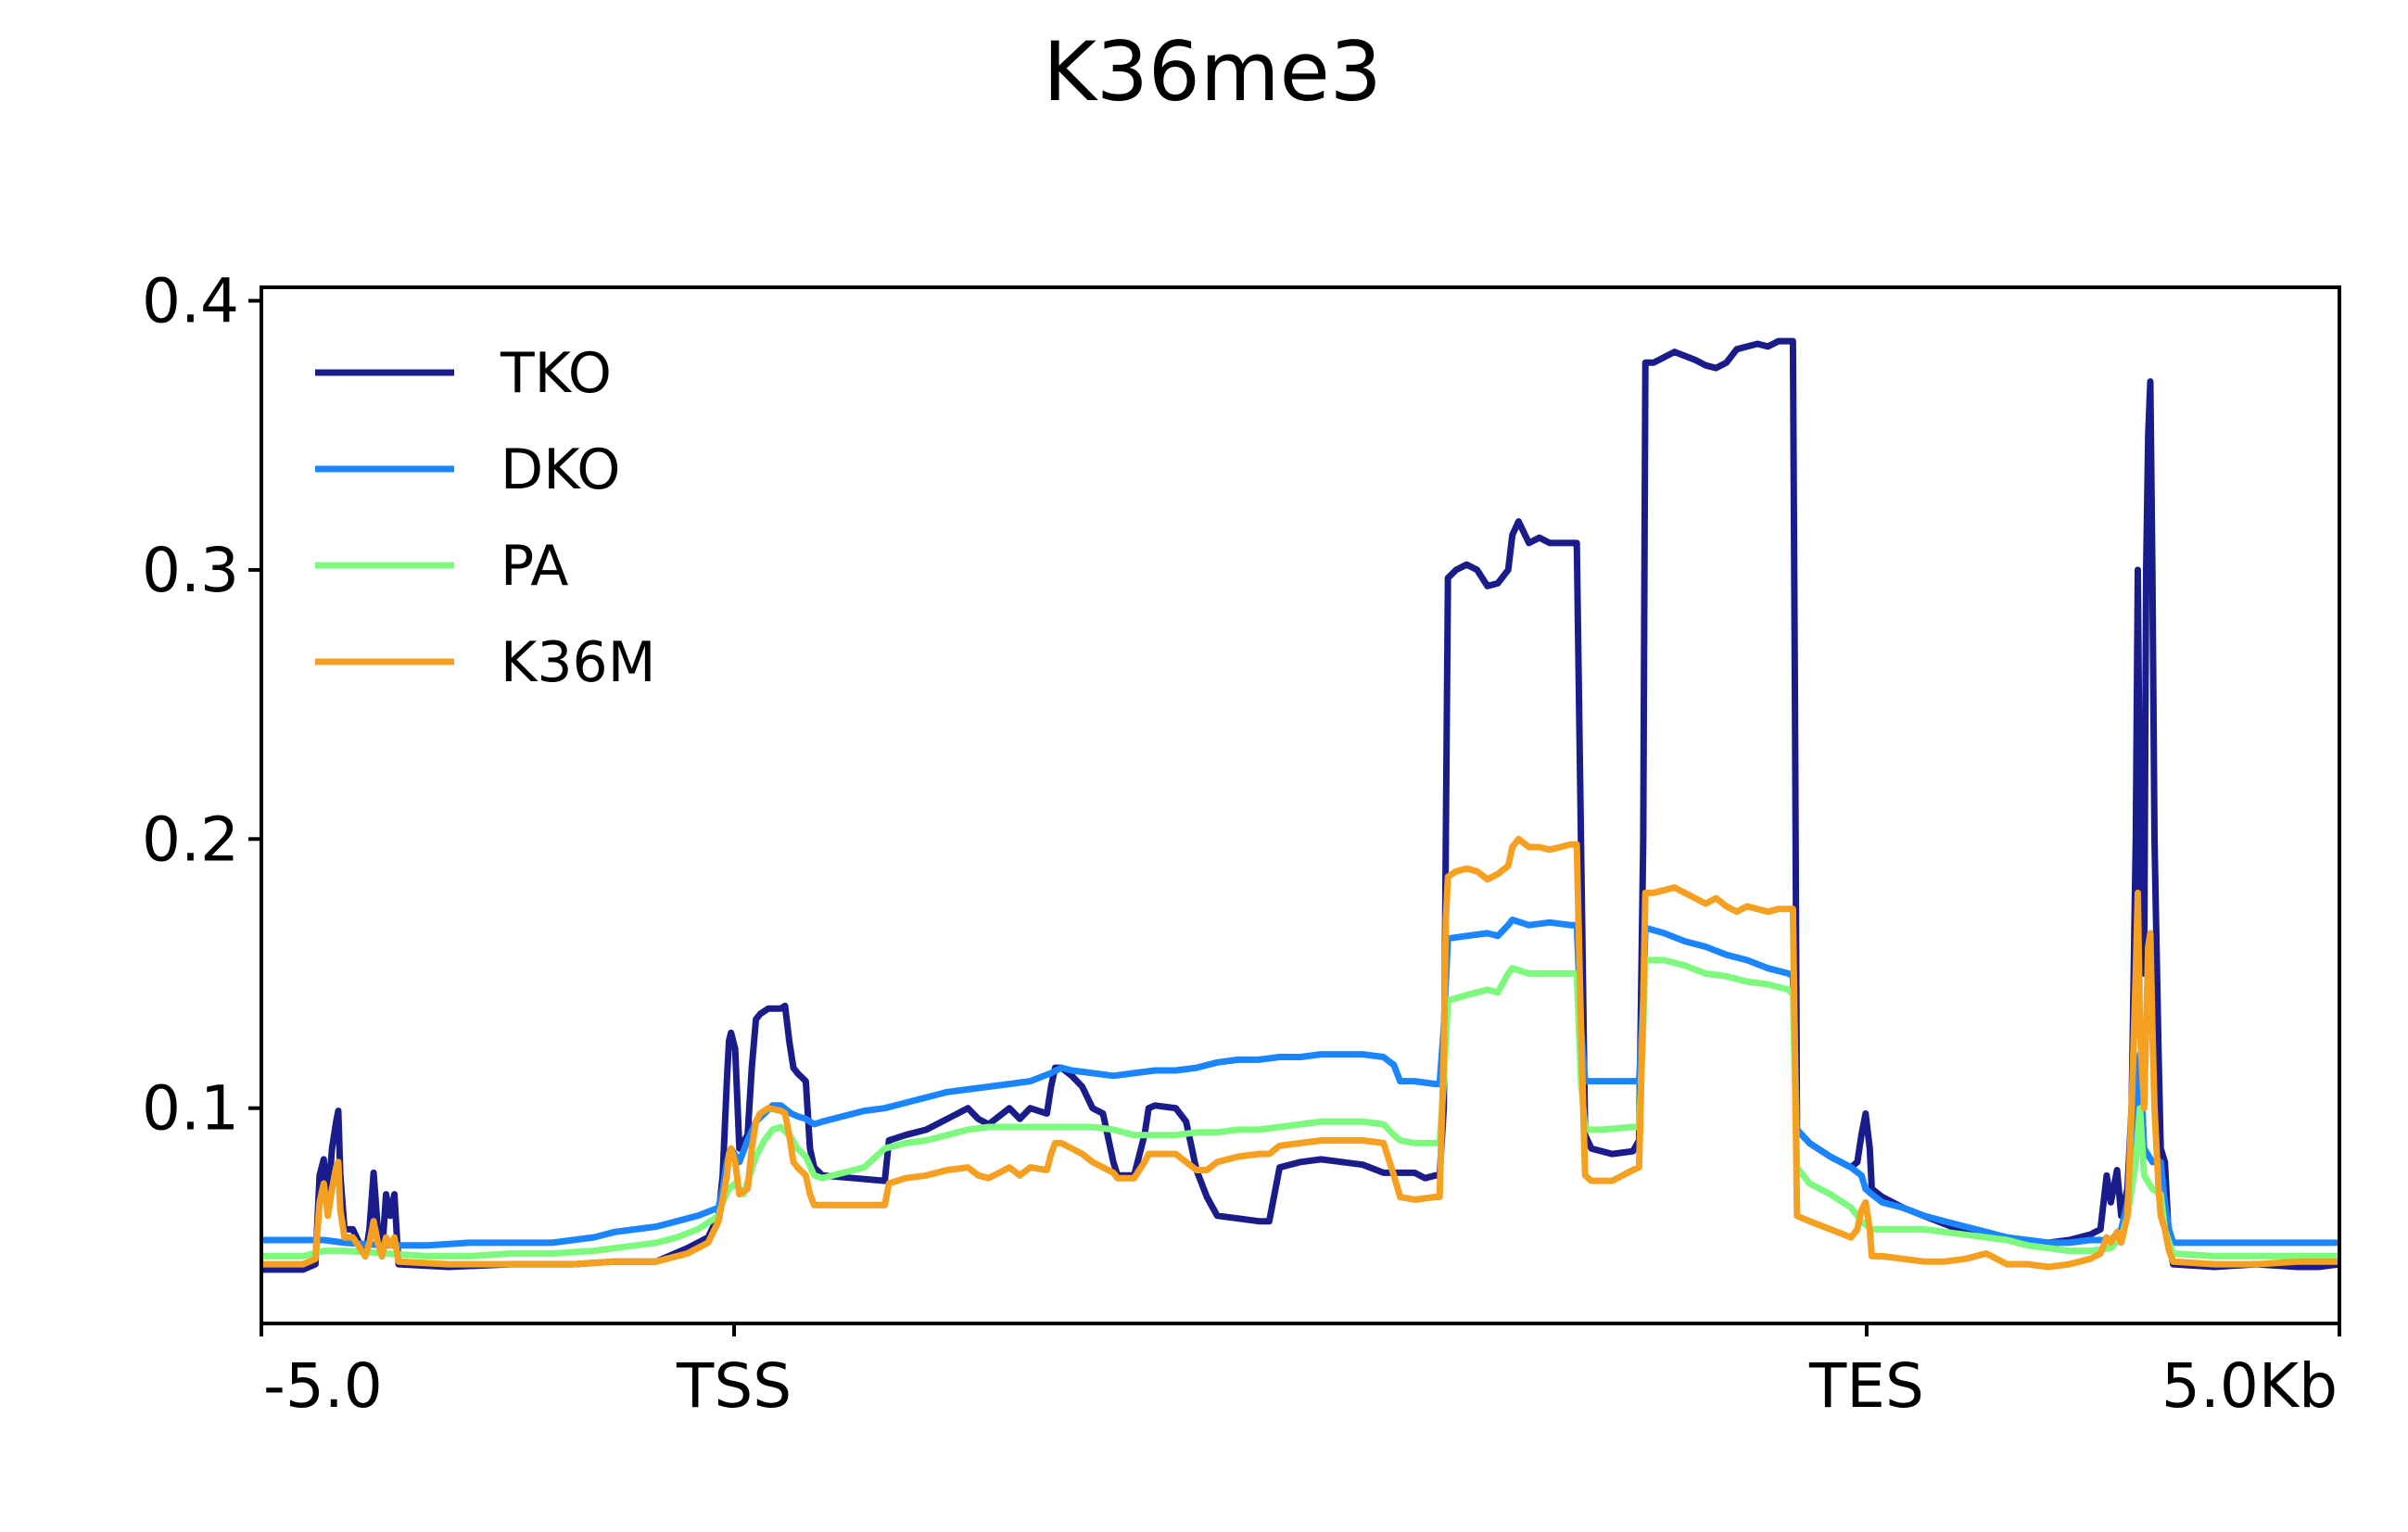 The image size is (2408, 1532). What do you see at coordinates (441, 567) in the screenshot?
I see `legend-item-pa: PA` at bounding box center [441, 567].